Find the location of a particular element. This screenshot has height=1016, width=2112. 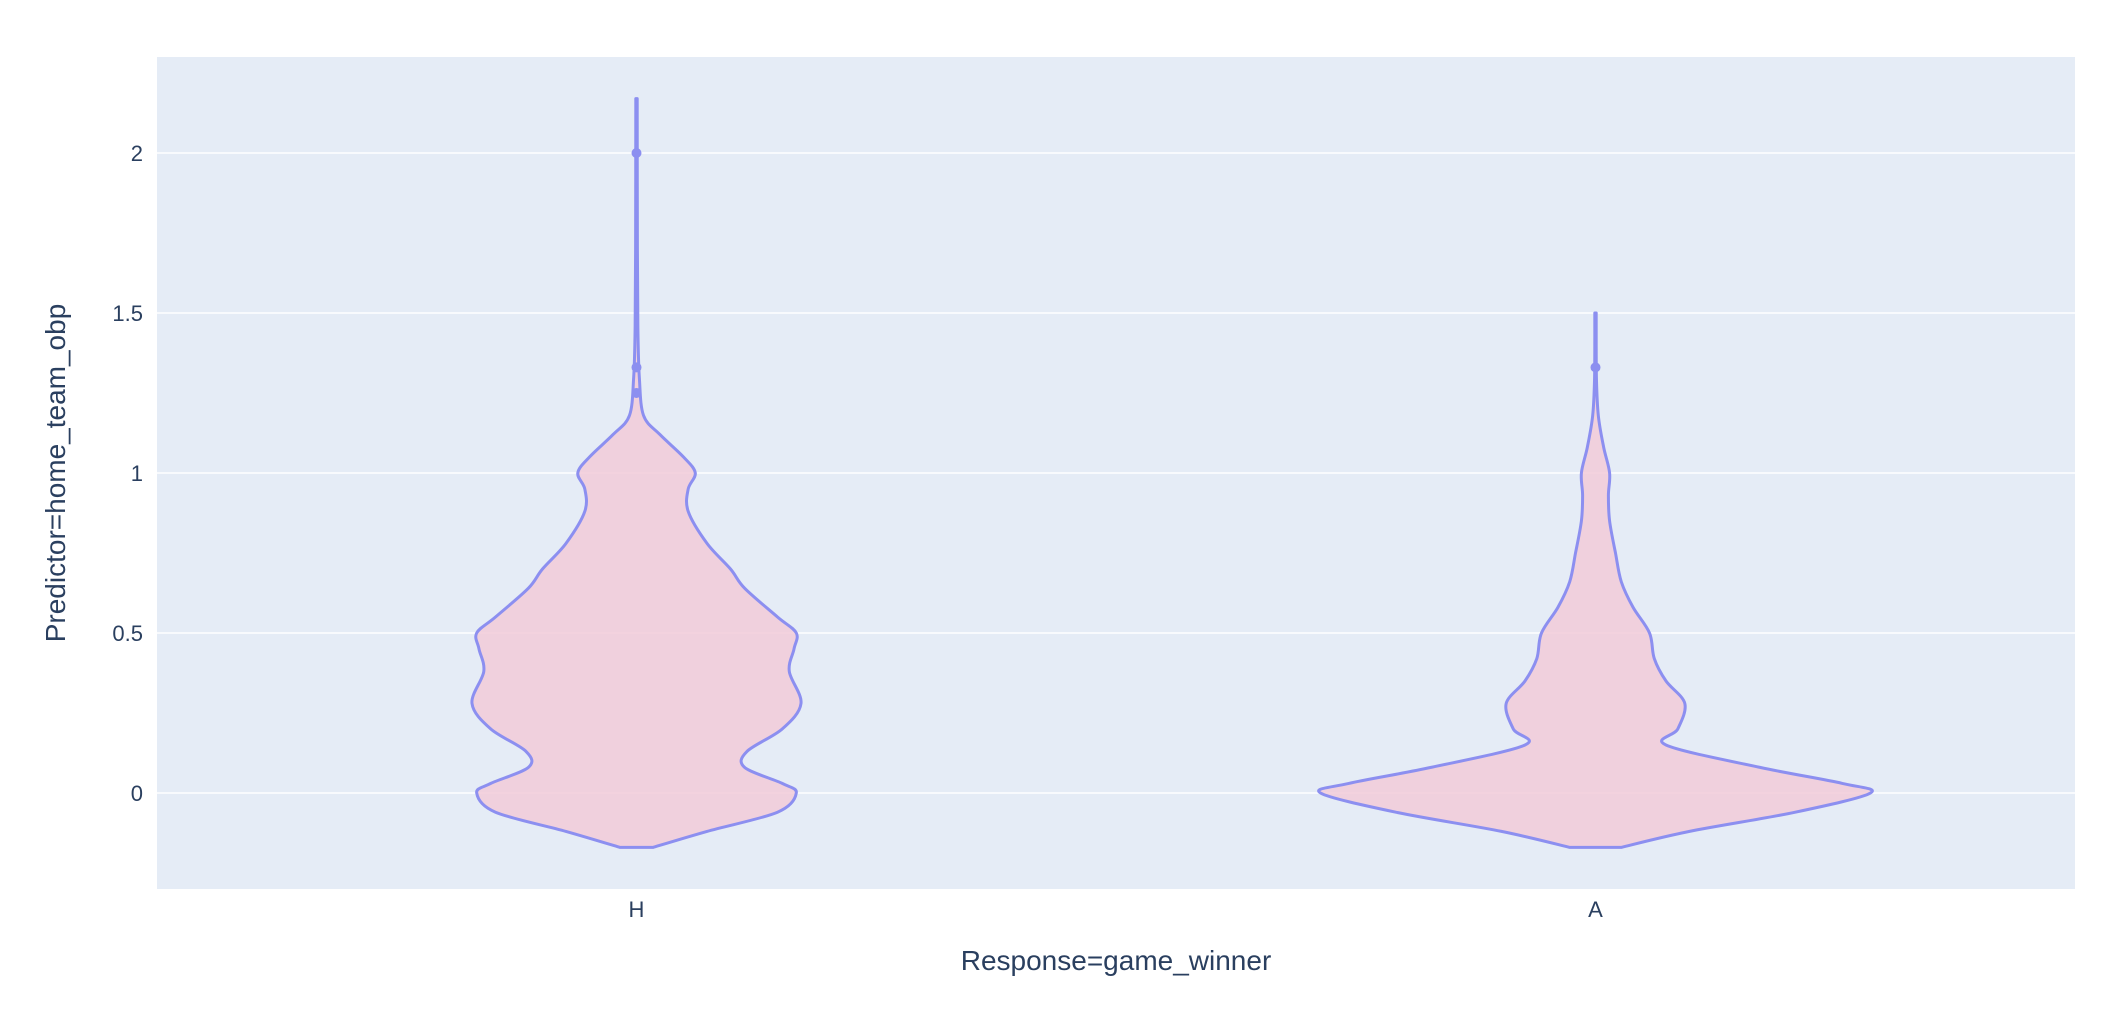

violin-H is located at coordinates (636, 473).